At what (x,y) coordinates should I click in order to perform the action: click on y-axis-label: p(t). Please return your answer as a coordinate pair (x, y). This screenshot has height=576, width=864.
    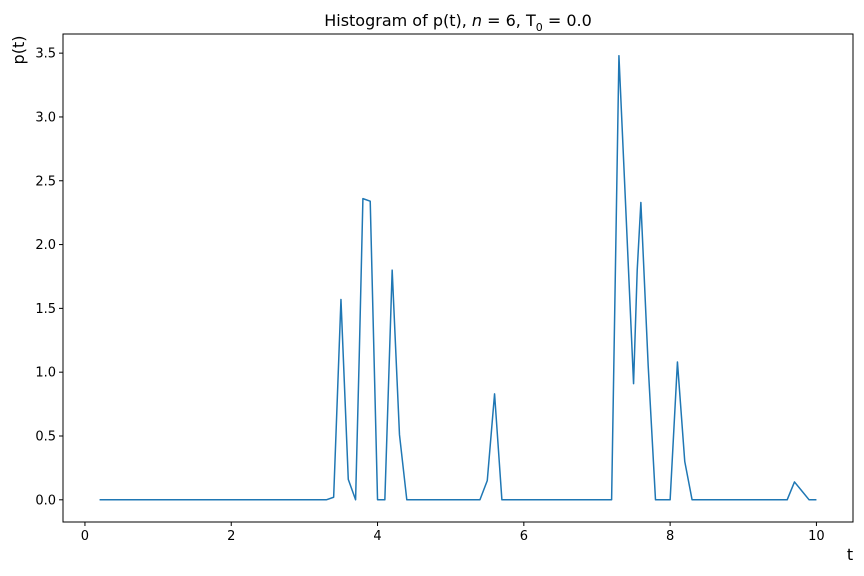
    Looking at the image, I should click on (18, 50).